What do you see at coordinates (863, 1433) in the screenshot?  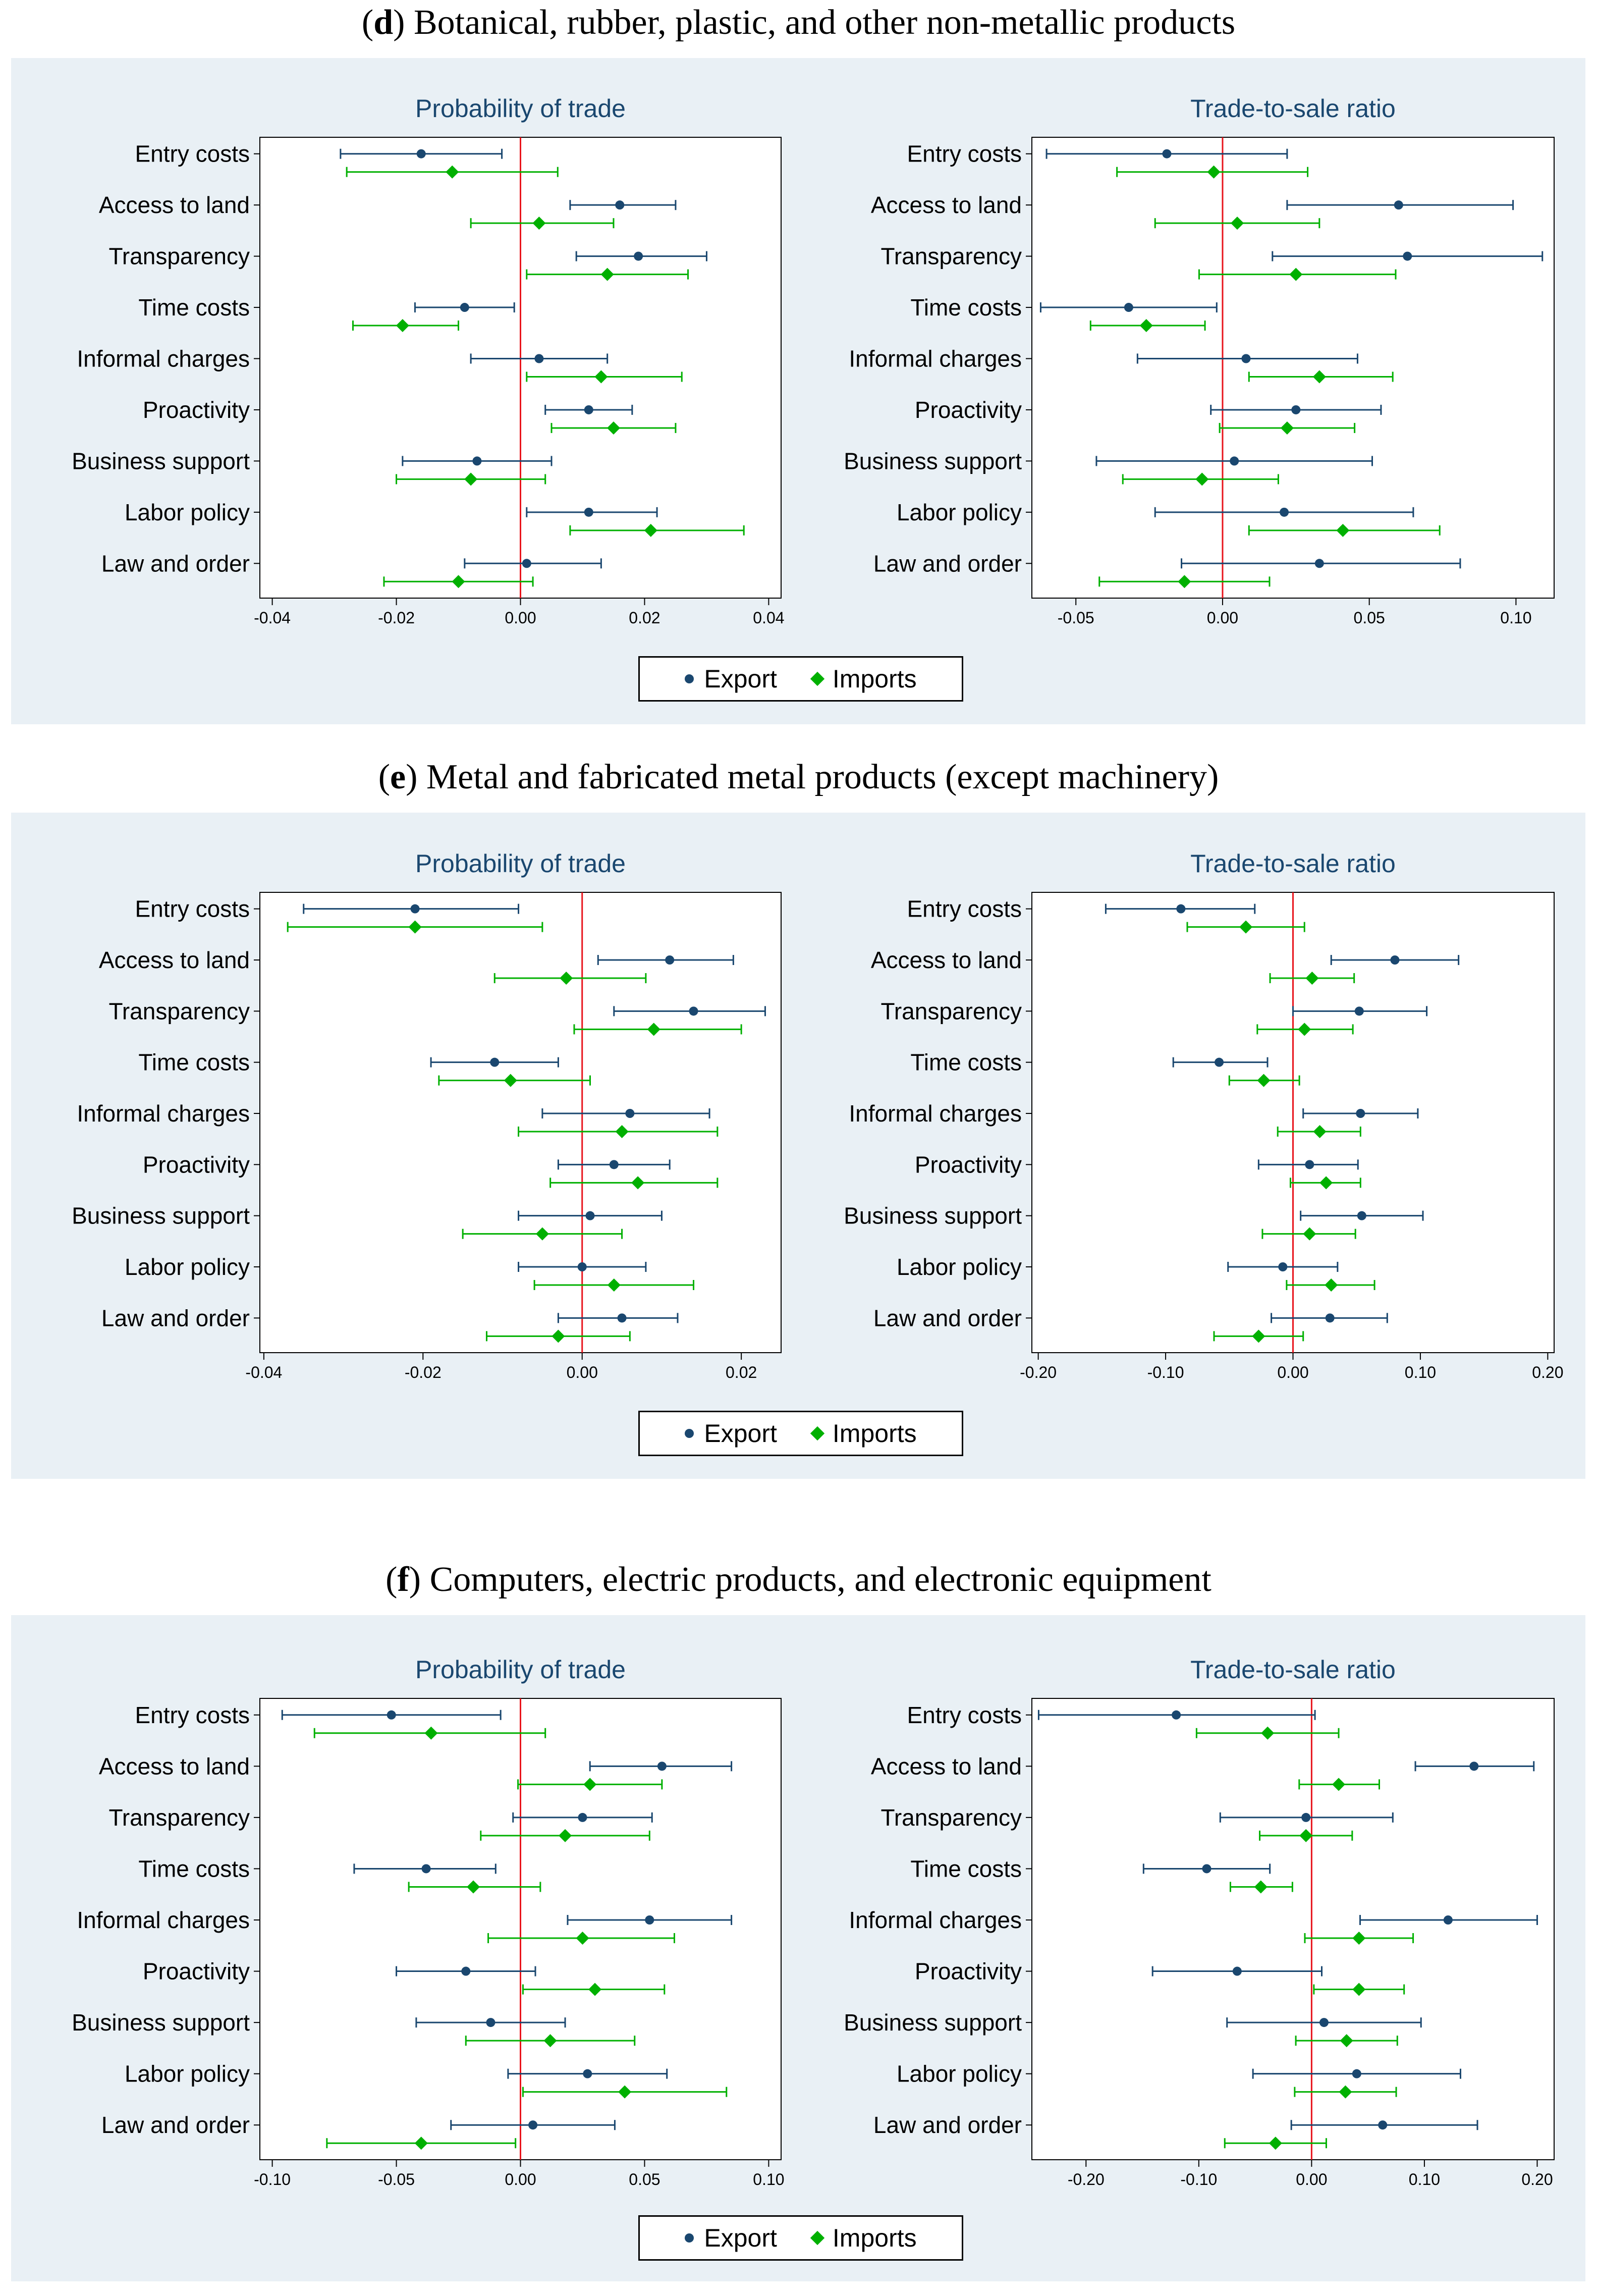 I see `legend-imports: Imports` at bounding box center [863, 1433].